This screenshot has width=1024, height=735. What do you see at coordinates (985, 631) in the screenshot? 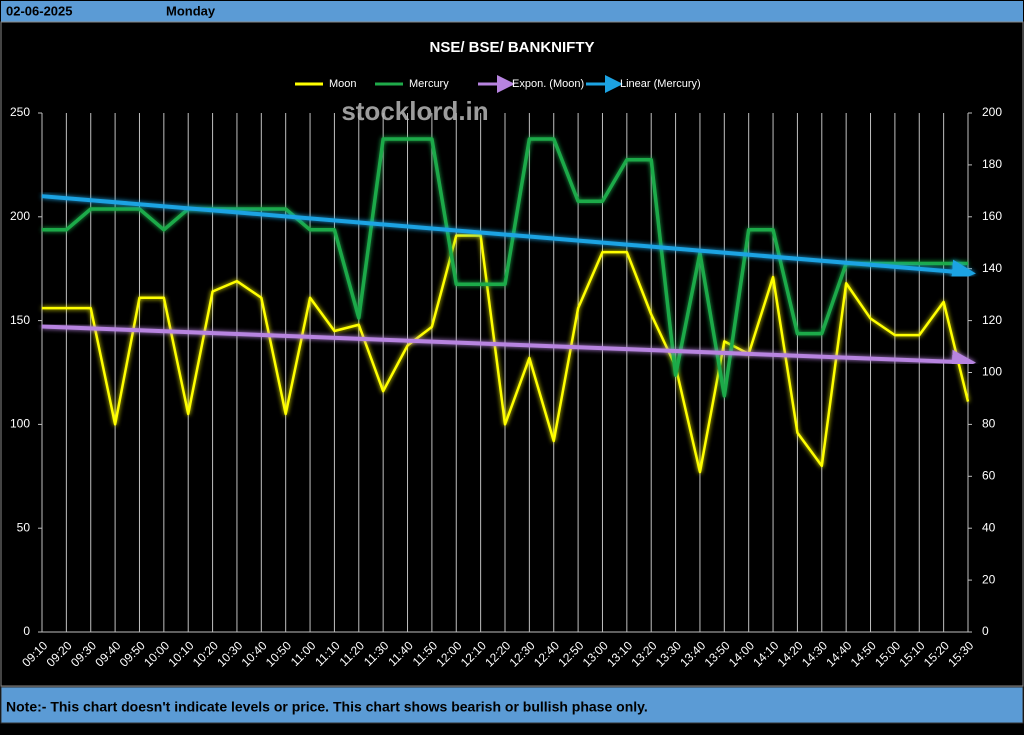
I see `y2-tick-label: 0` at bounding box center [985, 631].